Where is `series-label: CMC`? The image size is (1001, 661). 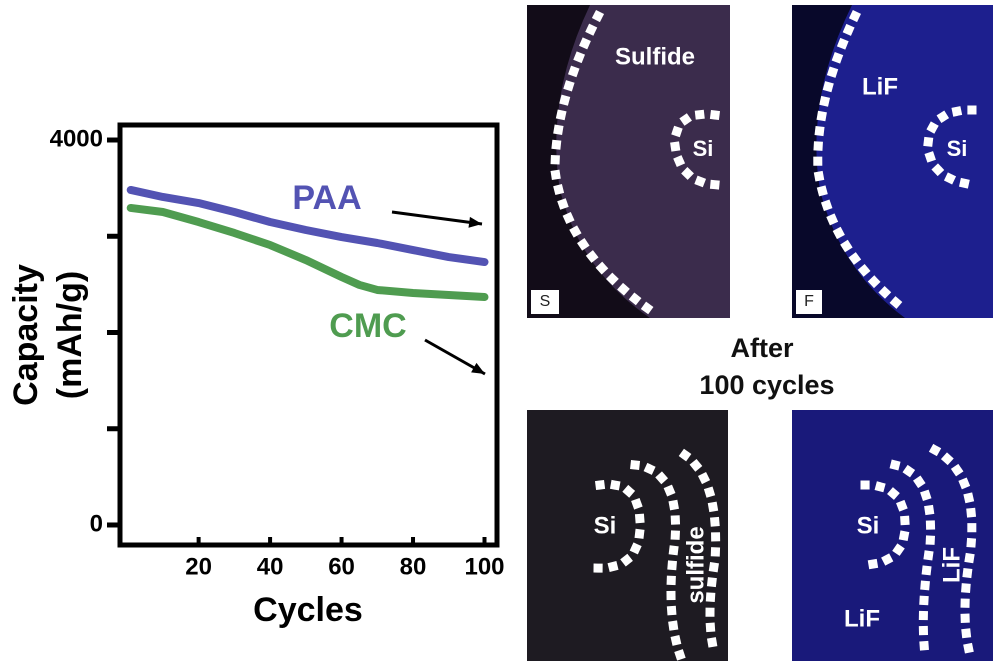
series-label: CMC is located at coordinates (367, 326).